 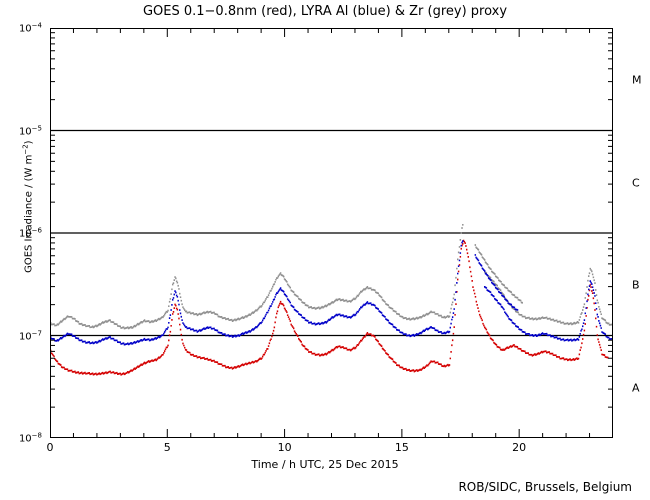 I want to click on y-tick-label-2: 10⁻⁶, so click(x=30, y=233).